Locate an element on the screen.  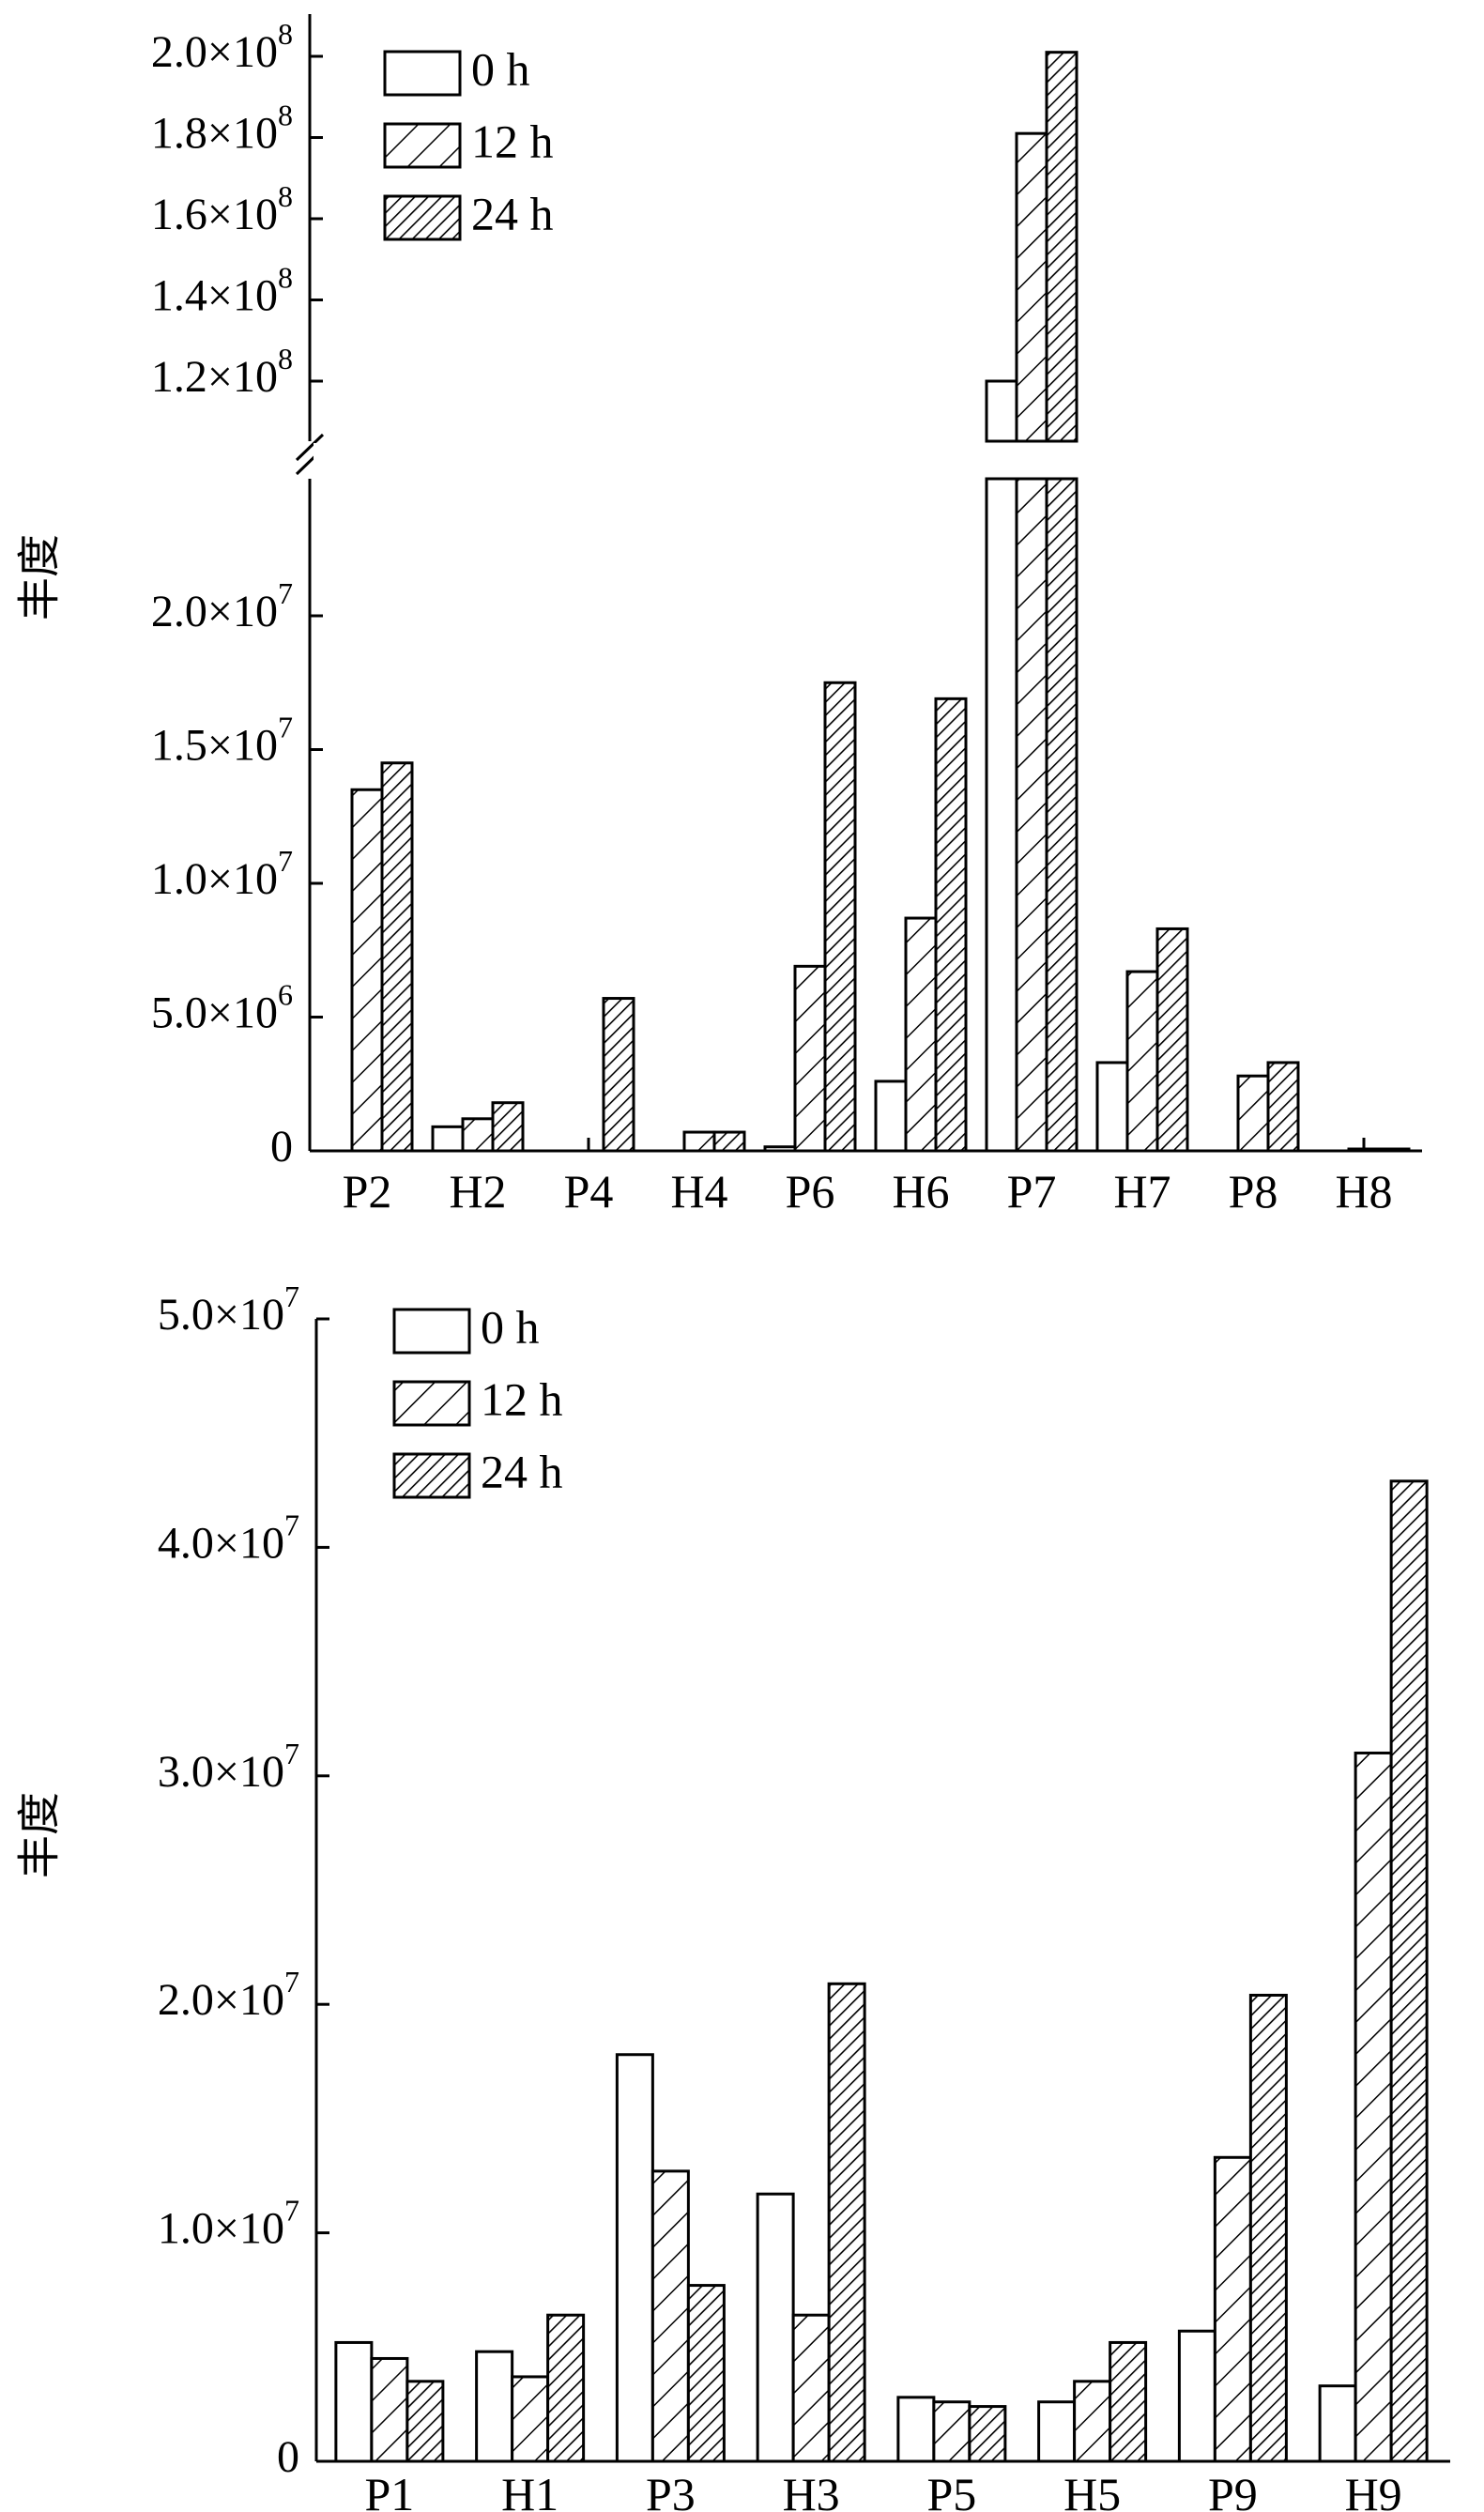
x-tick-label: H4 is located at coordinates (698, 1191).